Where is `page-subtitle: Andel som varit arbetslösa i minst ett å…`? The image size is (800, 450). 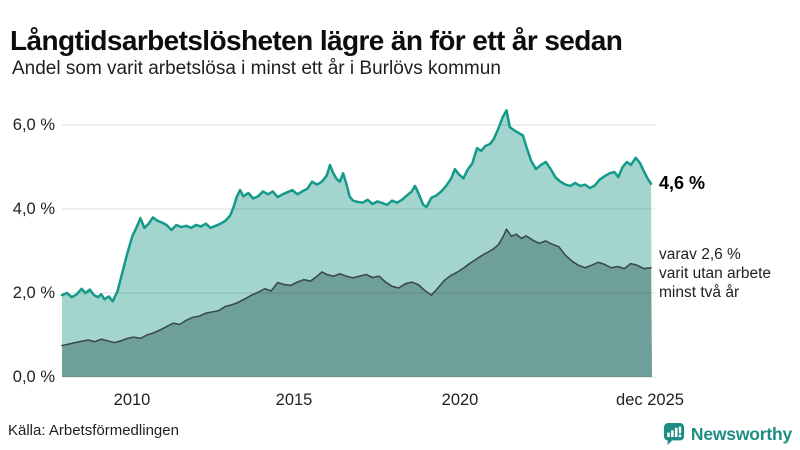
page-subtitle: Andel som varit arbetslösa i minst ett å… is located at coordinates (256, 68).